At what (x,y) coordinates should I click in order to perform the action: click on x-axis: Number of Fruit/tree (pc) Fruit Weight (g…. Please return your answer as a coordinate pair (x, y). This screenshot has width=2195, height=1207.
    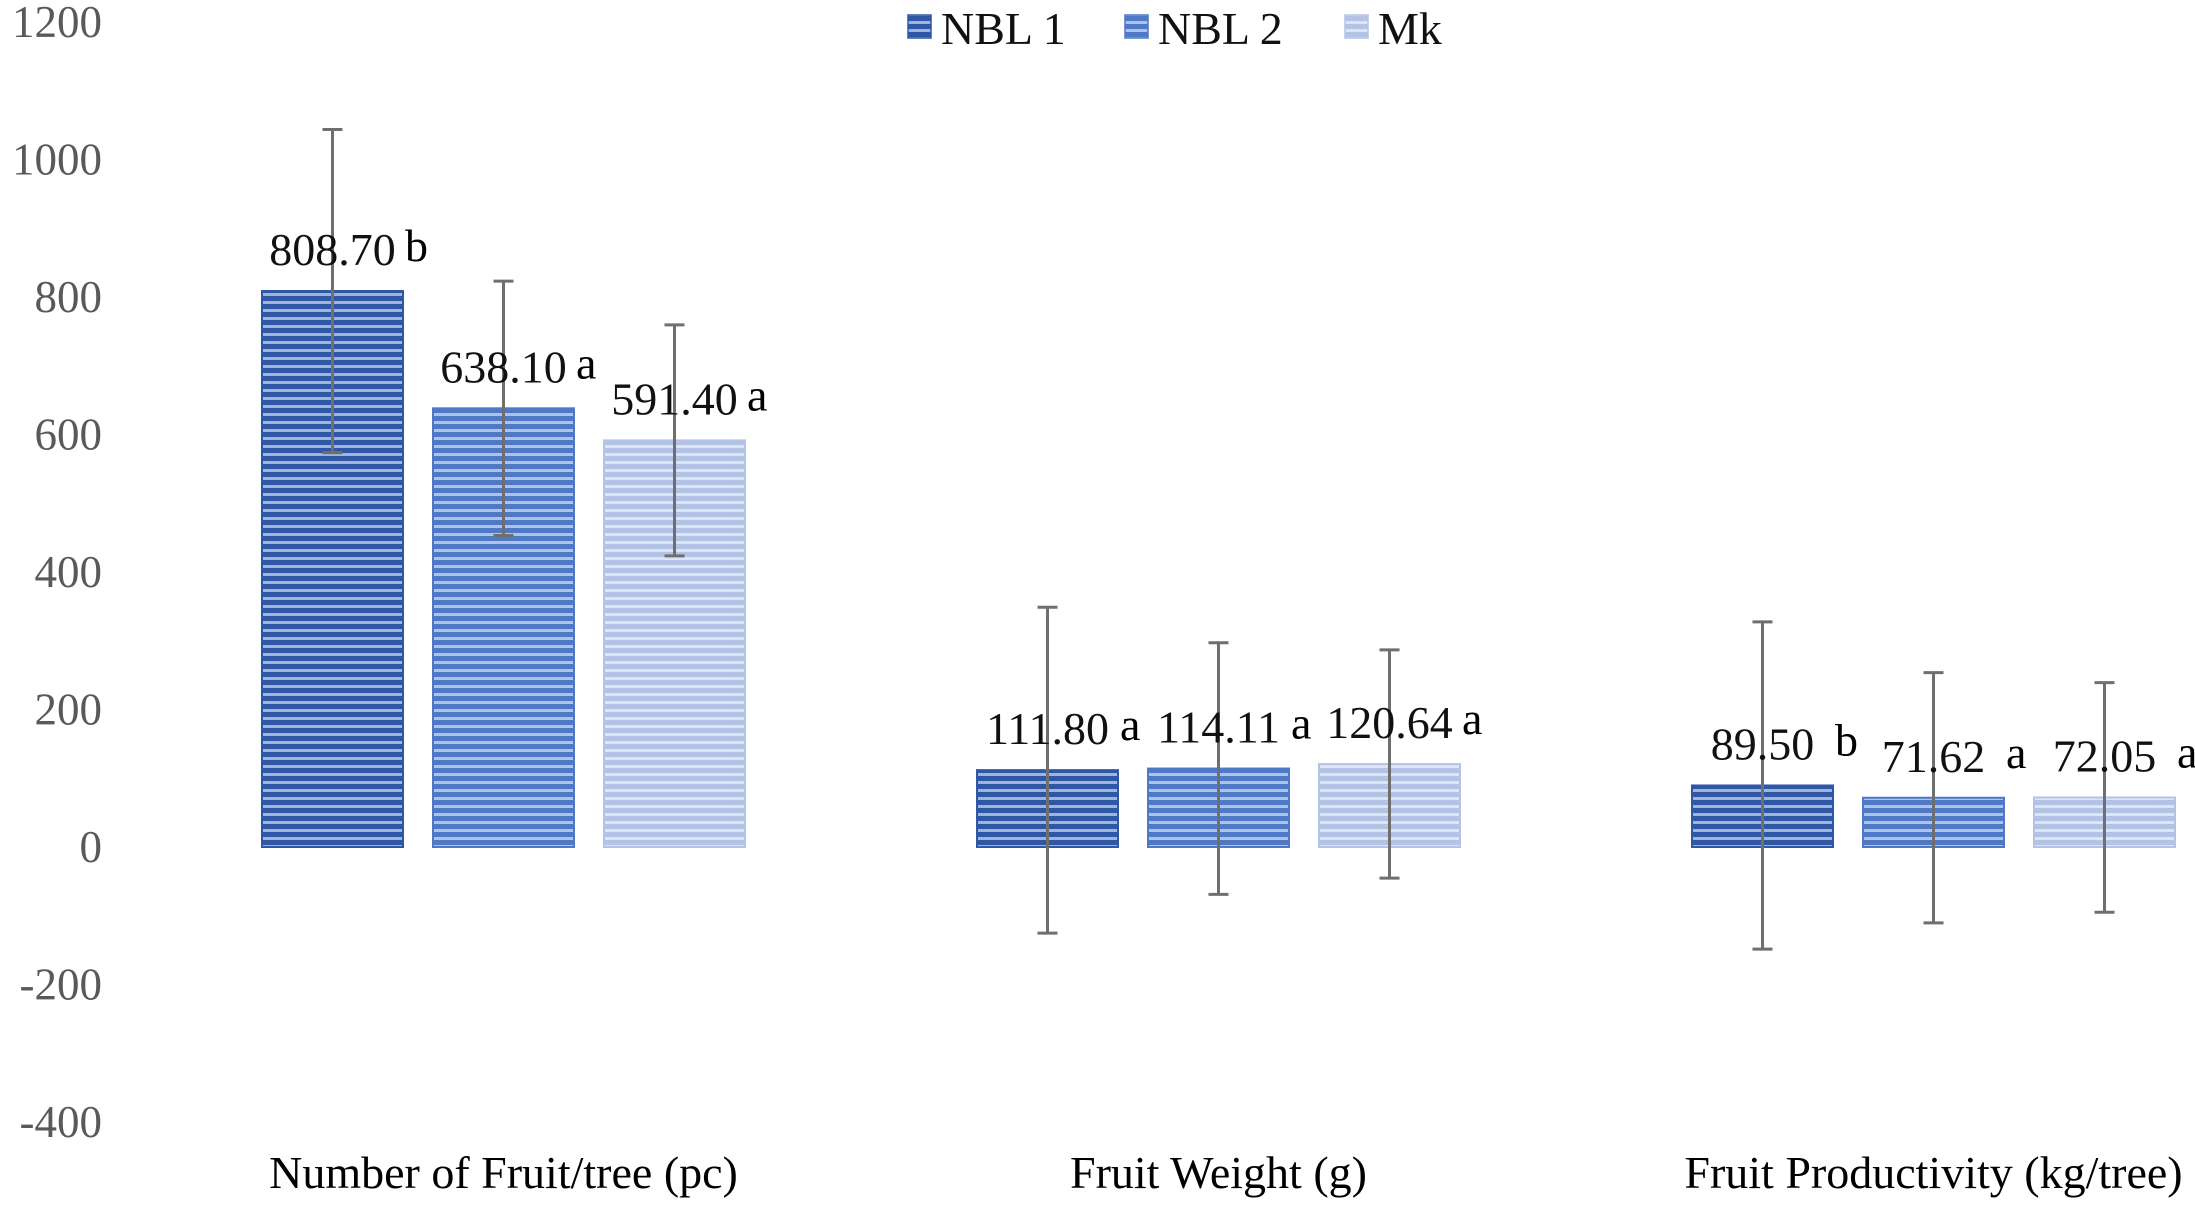
    Looking at the image, I should click on (1226, 1172).